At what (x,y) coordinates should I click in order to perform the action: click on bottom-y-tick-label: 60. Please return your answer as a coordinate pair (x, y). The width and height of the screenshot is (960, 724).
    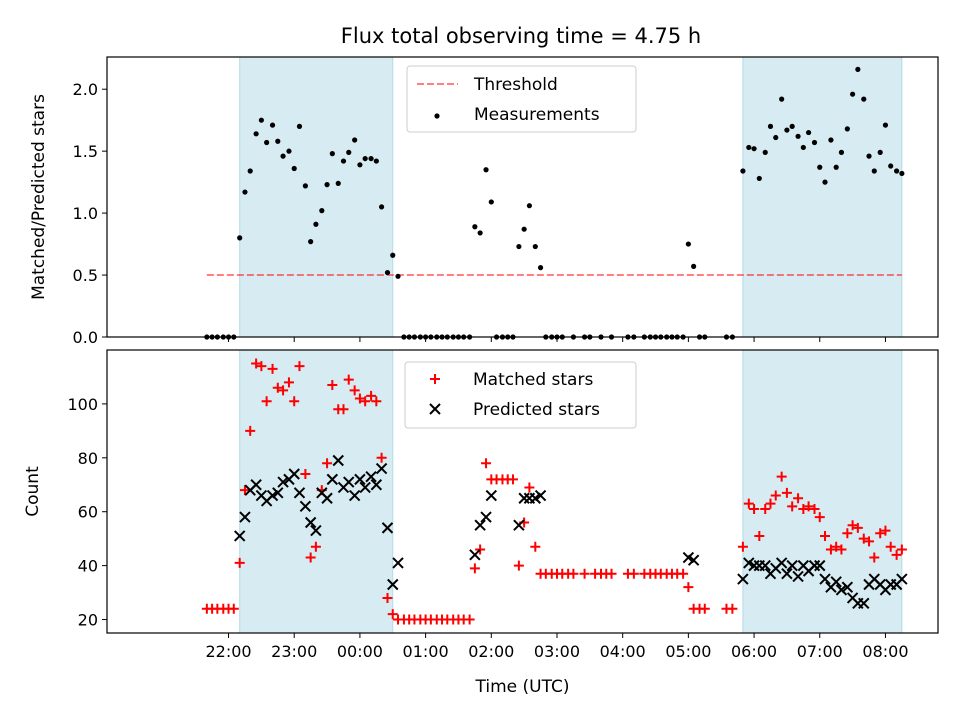
    Looking at the image, I should click on (88, 512).